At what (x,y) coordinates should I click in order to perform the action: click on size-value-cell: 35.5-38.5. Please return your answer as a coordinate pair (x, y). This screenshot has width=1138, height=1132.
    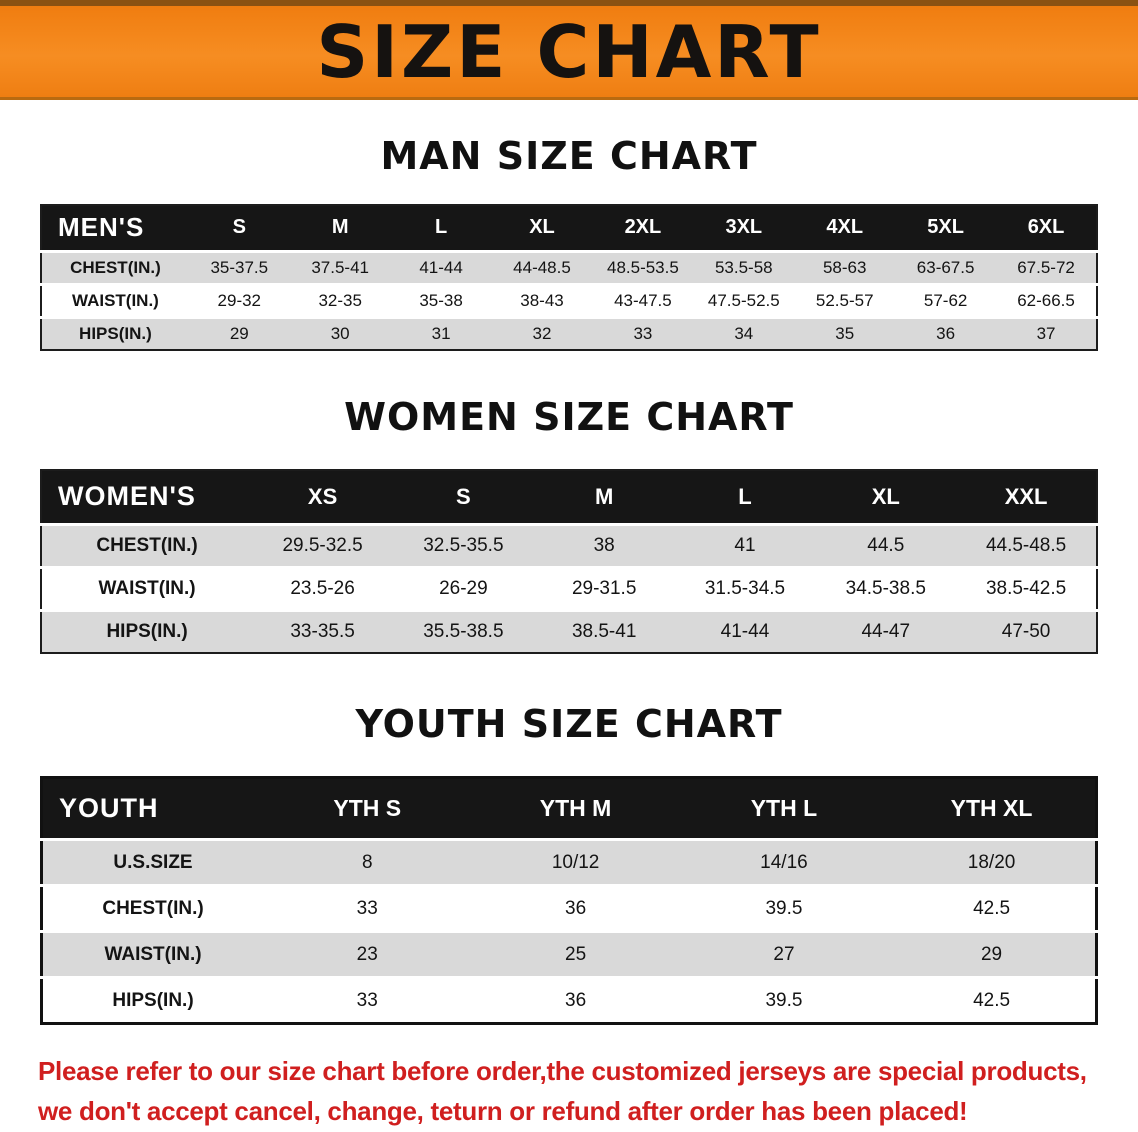
    Looking at the image, I should click on (463, 630).